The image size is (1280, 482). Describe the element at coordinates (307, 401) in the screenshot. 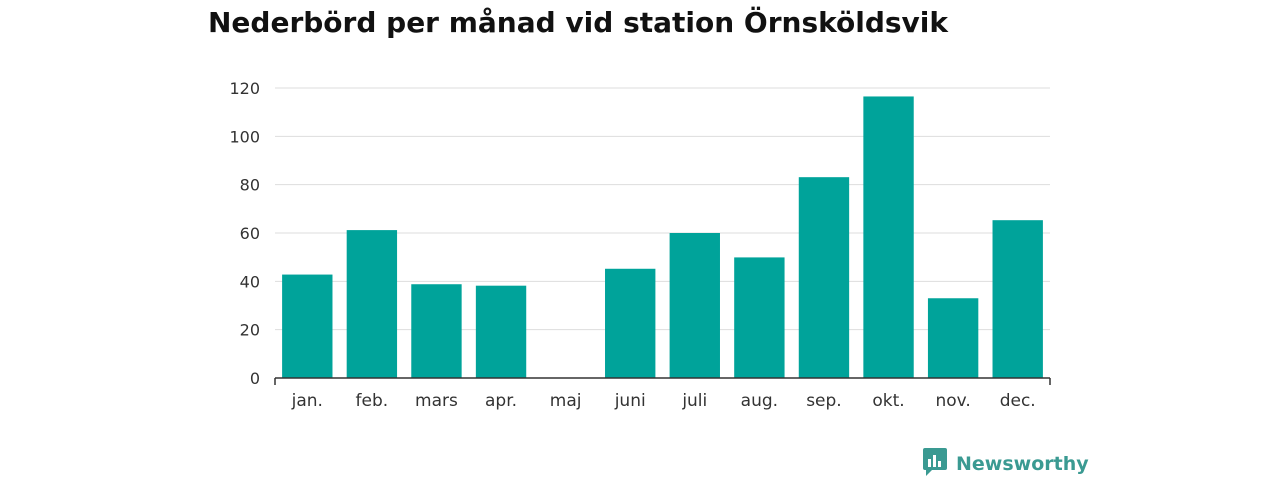

I see `x-tick-label: jan.` at that location.